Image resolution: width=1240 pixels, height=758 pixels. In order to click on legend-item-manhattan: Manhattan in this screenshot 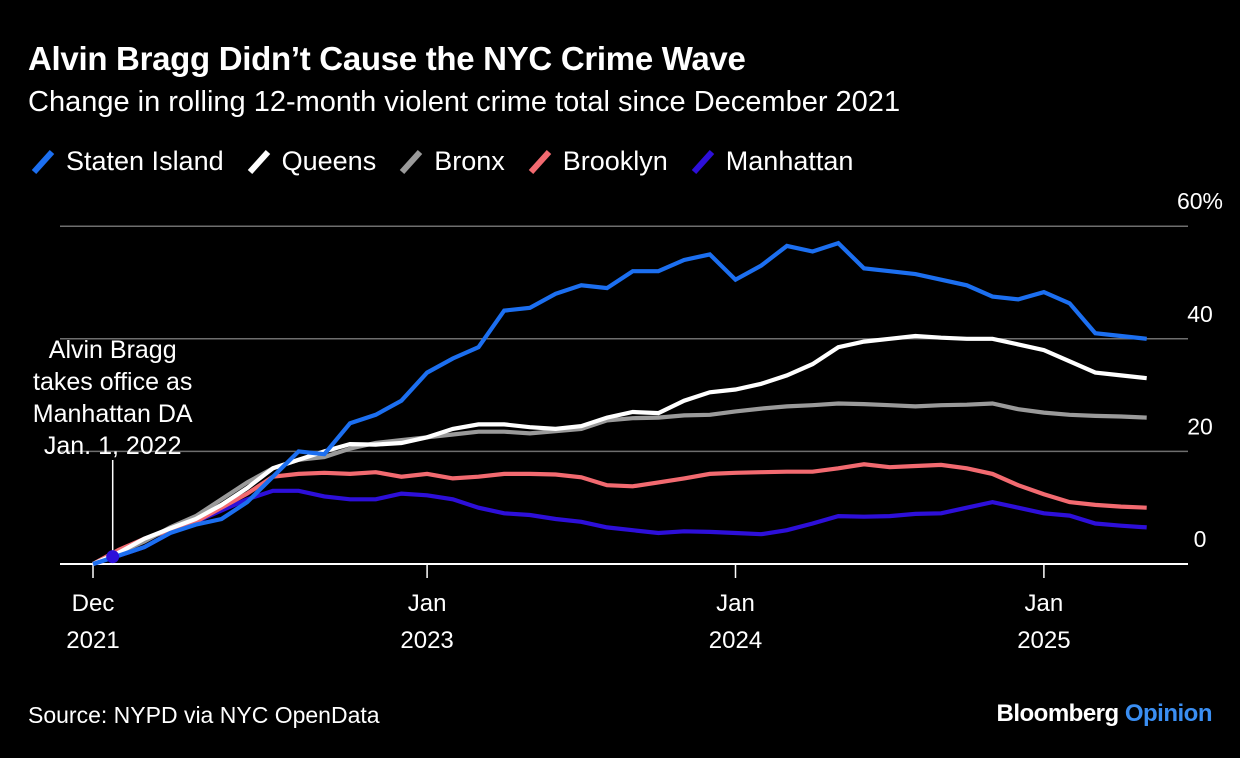, I will do `click(772, 161)`.